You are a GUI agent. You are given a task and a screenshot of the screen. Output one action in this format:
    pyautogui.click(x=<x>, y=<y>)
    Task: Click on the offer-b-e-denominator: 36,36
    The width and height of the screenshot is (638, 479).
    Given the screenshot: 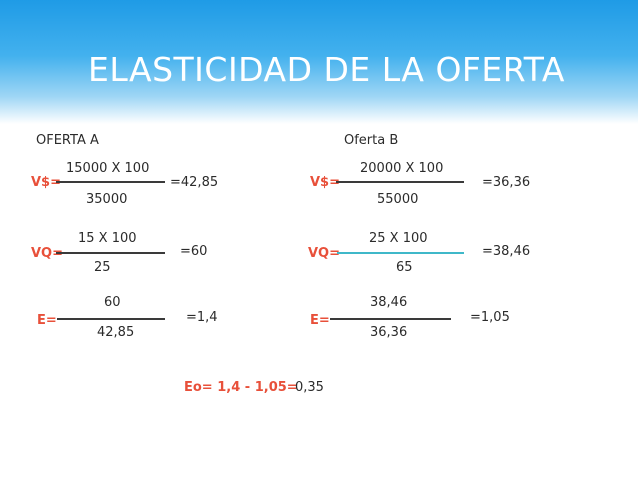 What is the action you would take?
    pyautogui.click(x=389, y=332)
    